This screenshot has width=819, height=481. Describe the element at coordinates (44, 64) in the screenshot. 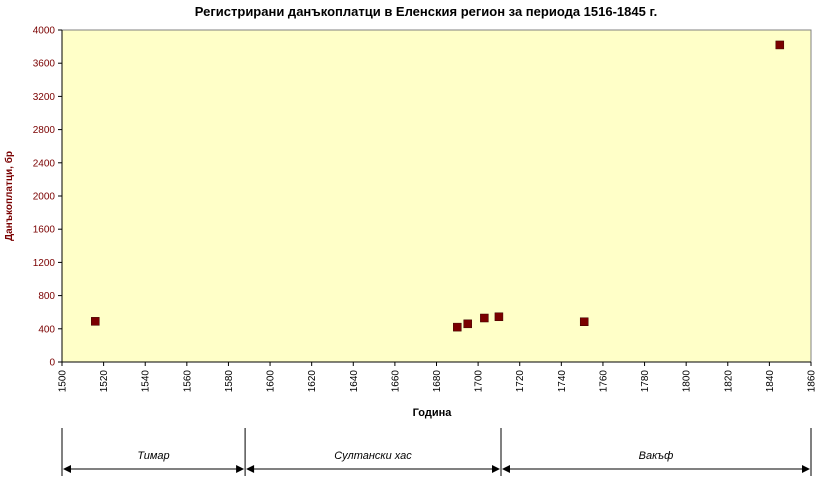

I see `y-tick-label: 3600` at that location.